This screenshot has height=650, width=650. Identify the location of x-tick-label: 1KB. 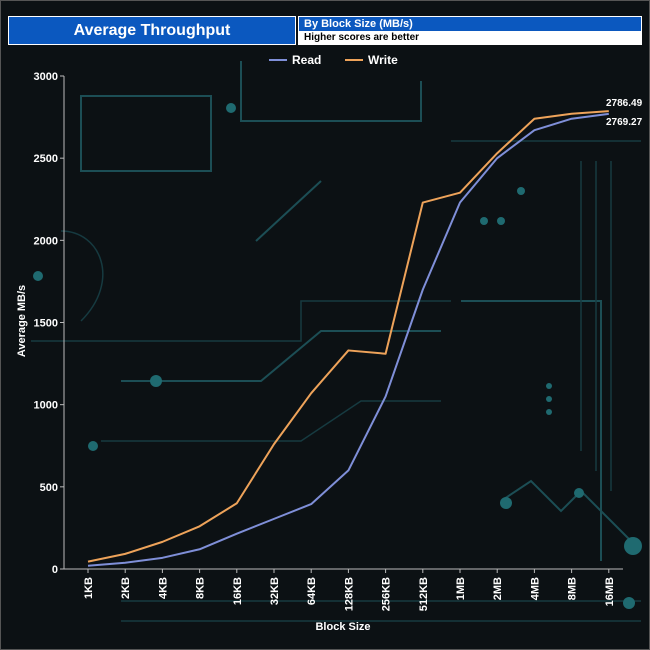
(89, 588).